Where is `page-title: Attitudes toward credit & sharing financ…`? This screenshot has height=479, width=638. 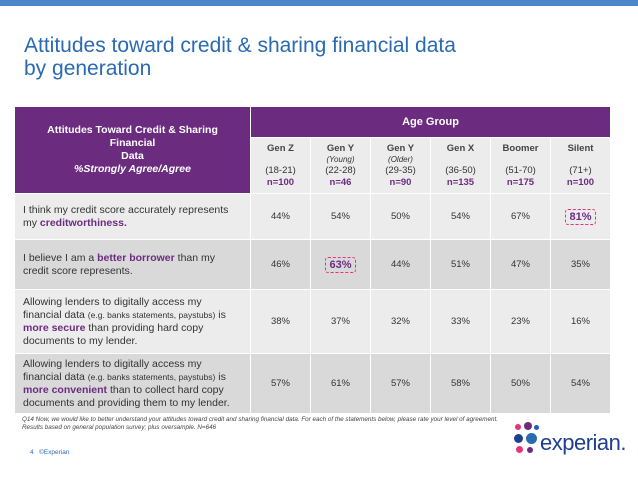
page-title: Attitudes toward credit & sharing financ… is located at coordinates (314, 57).